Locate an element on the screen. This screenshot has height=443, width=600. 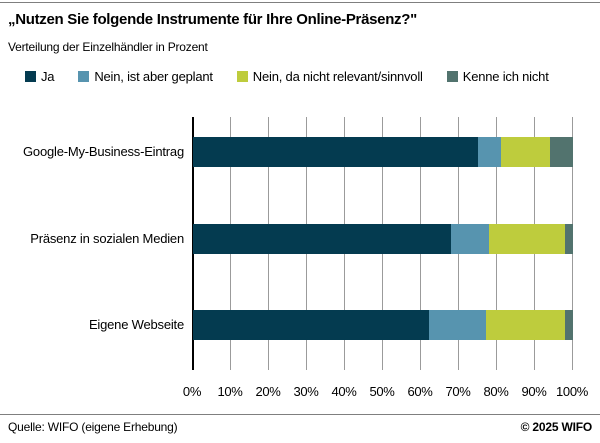
x-tick-label: 90% is located at coordinates (534, 391).